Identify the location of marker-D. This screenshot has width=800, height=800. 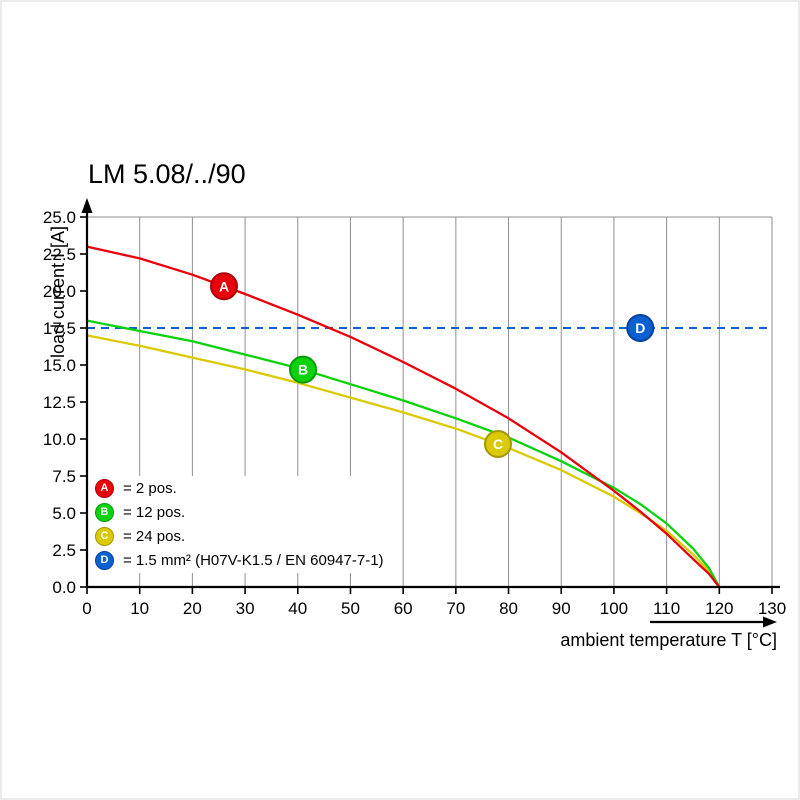
(640, 328).